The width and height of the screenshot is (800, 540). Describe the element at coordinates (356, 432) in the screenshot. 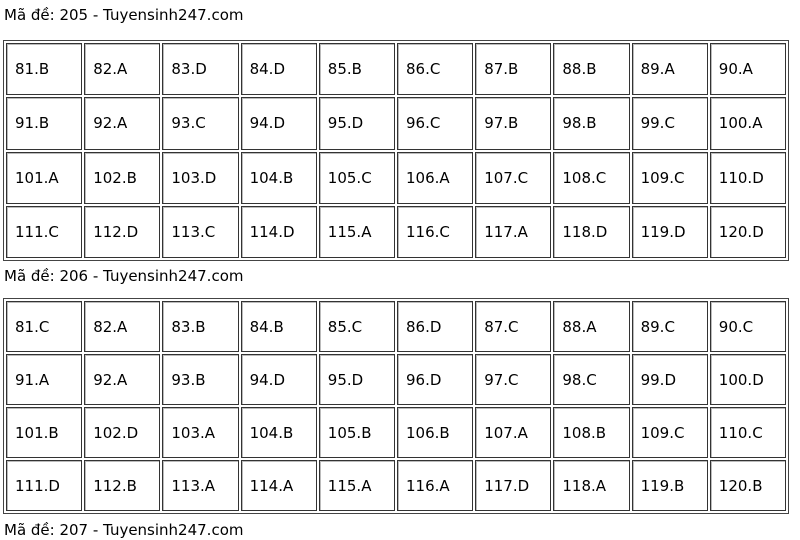

I see `answer-cell: 105.B` at that location.